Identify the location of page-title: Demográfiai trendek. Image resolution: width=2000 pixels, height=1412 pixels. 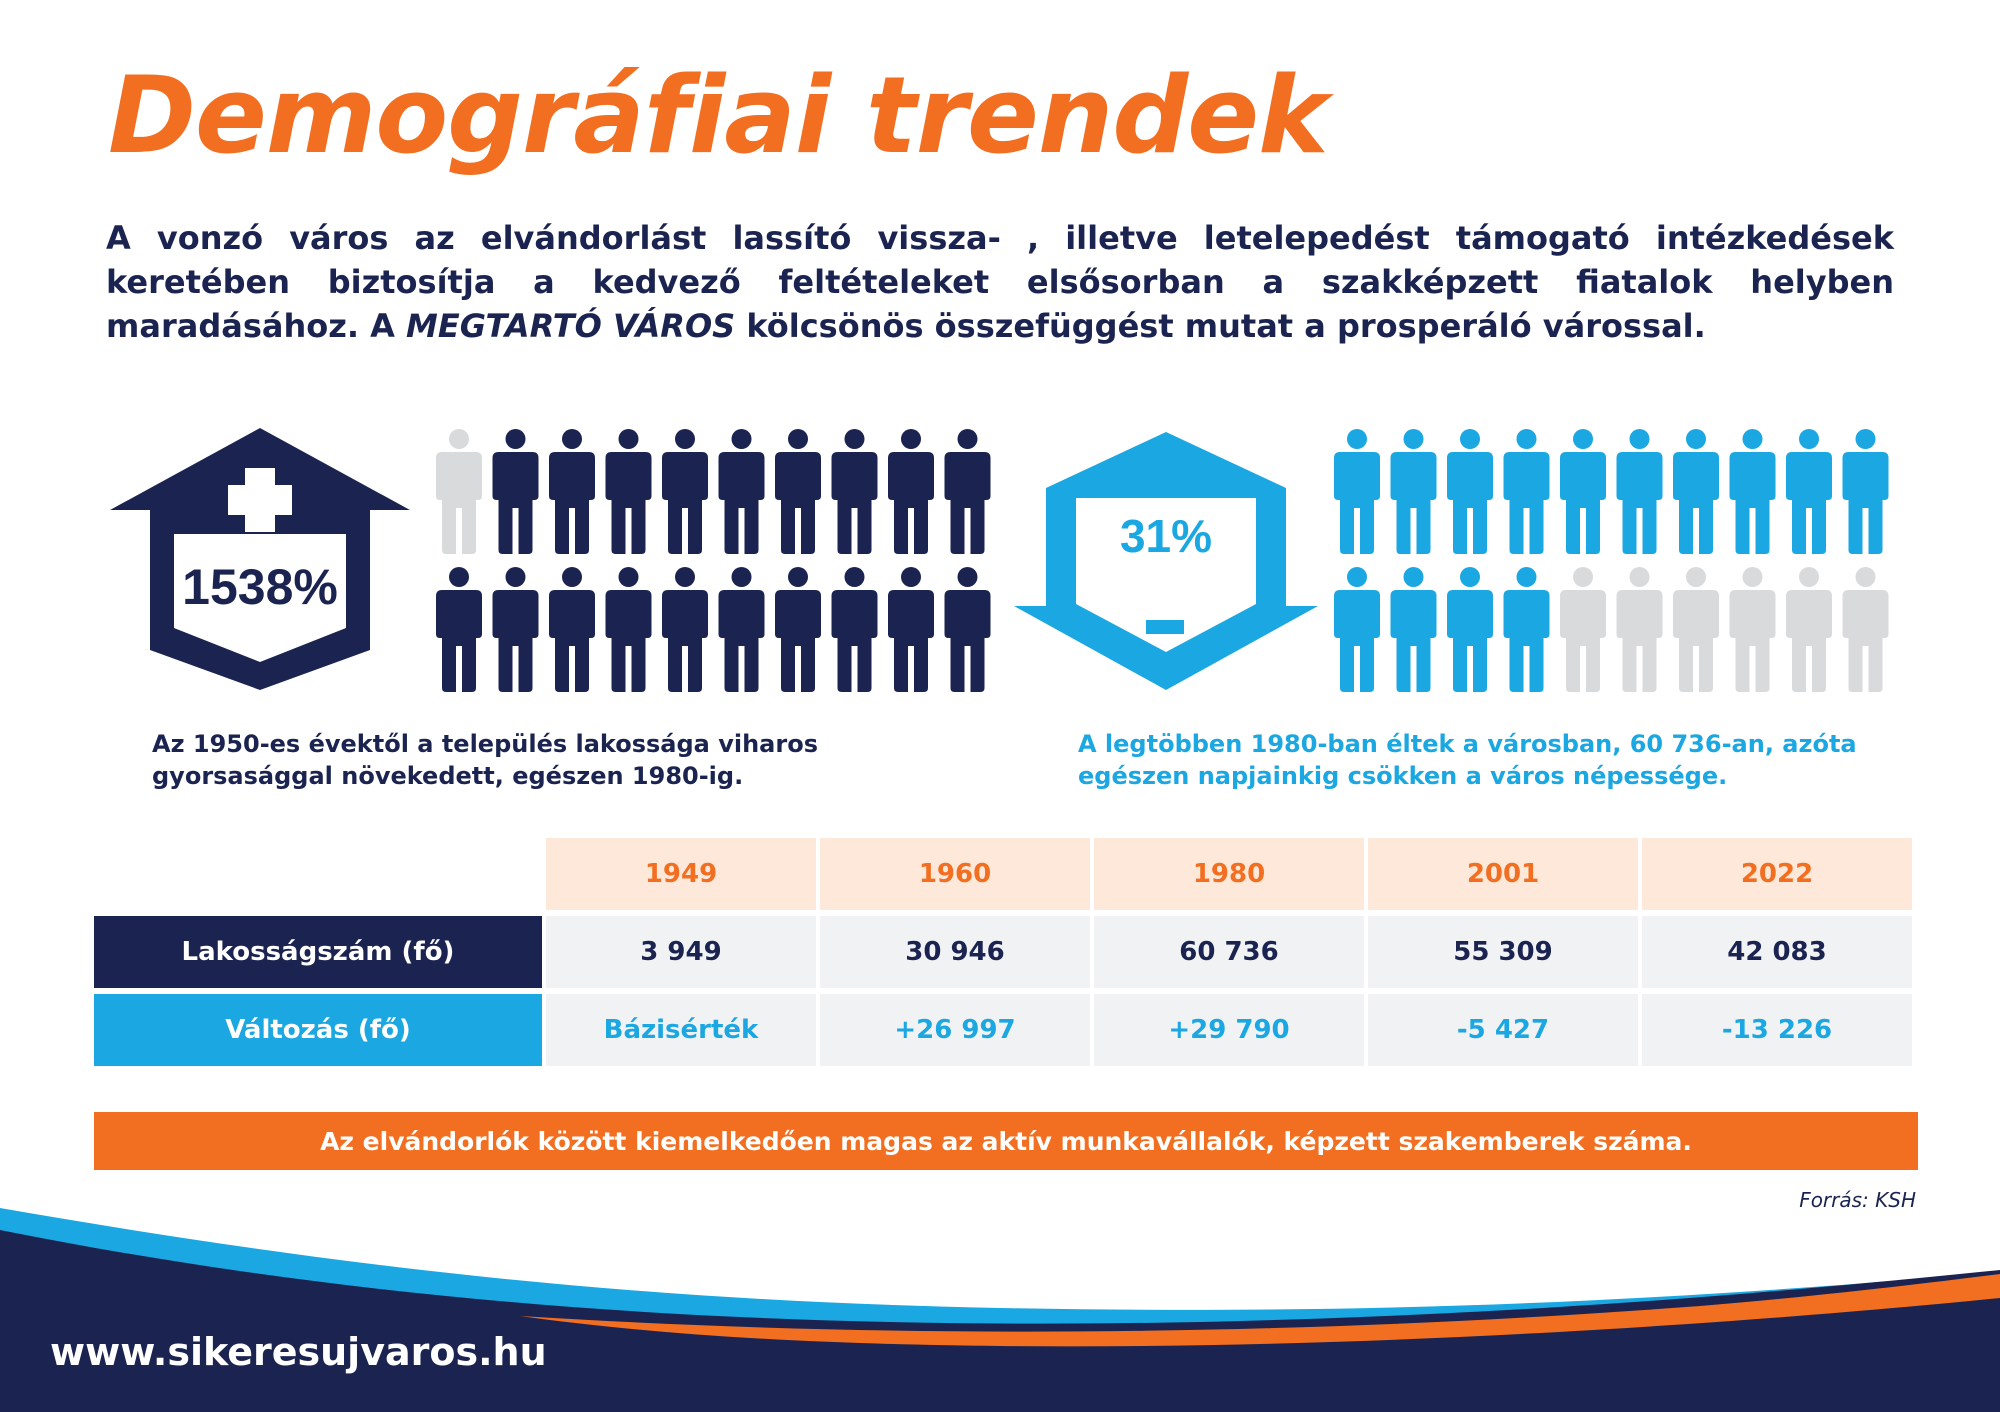
(718, 115).